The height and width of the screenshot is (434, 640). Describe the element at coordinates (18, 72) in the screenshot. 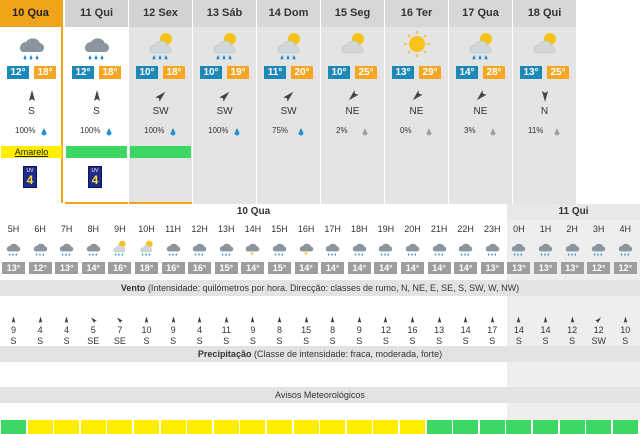

I see `temp-min: 12°` at that location.